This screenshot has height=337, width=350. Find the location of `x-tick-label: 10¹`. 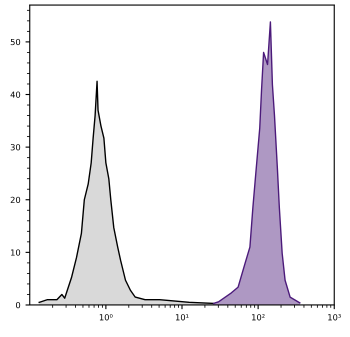

x-tick-label: 10¹ is located at coordinates (182, 317).